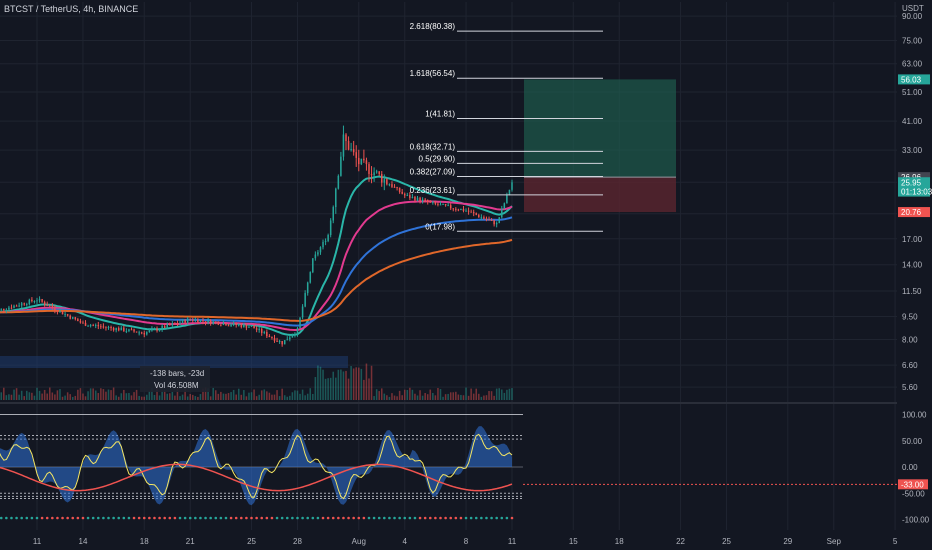 Image resolution: width=932 pixels, height=550 pixels. What do you see at coordinates (433, 190) in the screenshot?
I see `fib-label: 0.236(23.61)` at bounding box center [433, 190].